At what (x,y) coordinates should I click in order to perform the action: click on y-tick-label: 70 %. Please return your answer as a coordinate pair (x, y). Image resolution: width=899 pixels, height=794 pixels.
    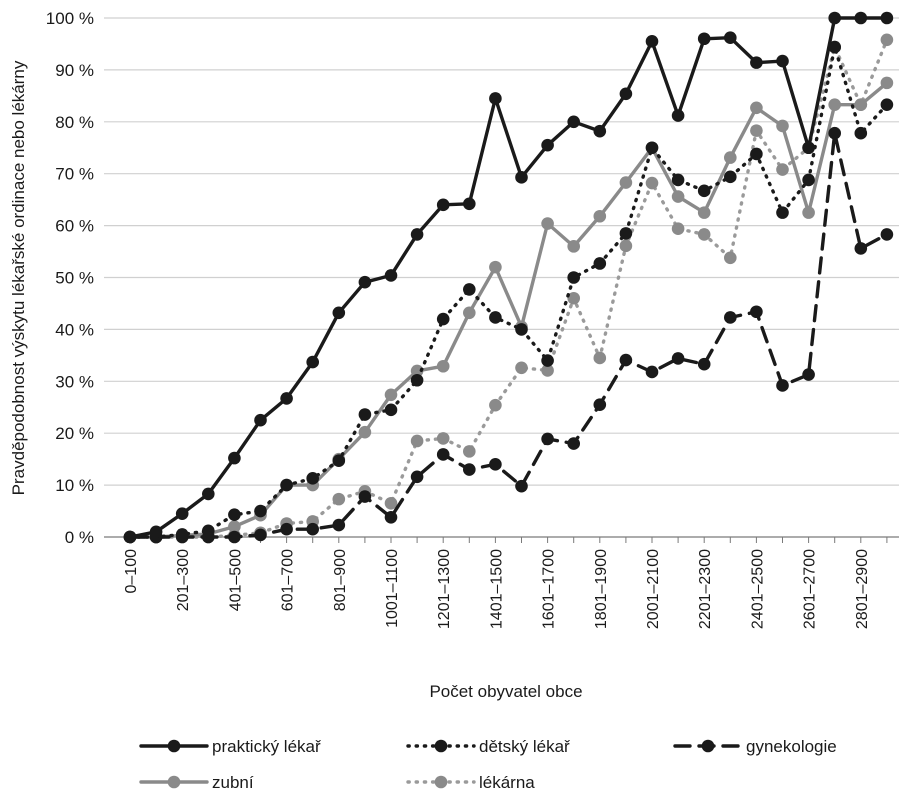
    Looking at the image, I should click on (74, 174).